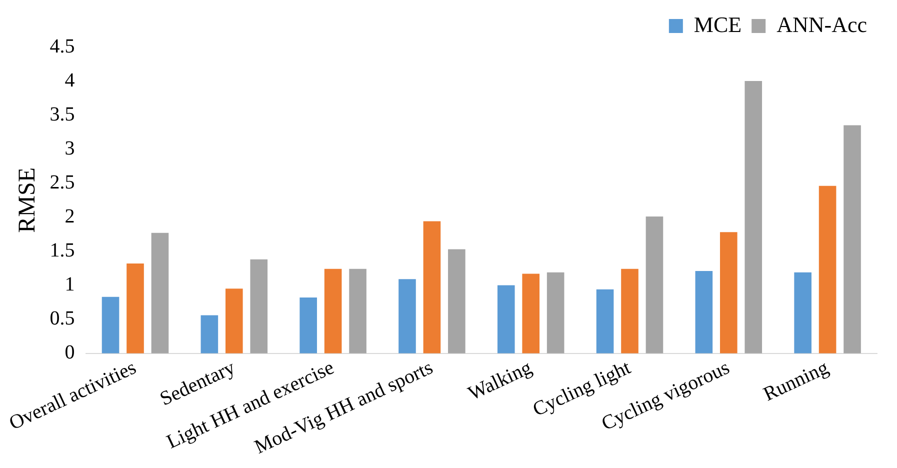 The height and width of the screenshot is (468, 897). Describe the element at coordinates (62, 182) in the screenshot. I see `y-tick-label: 2.5` at that location.